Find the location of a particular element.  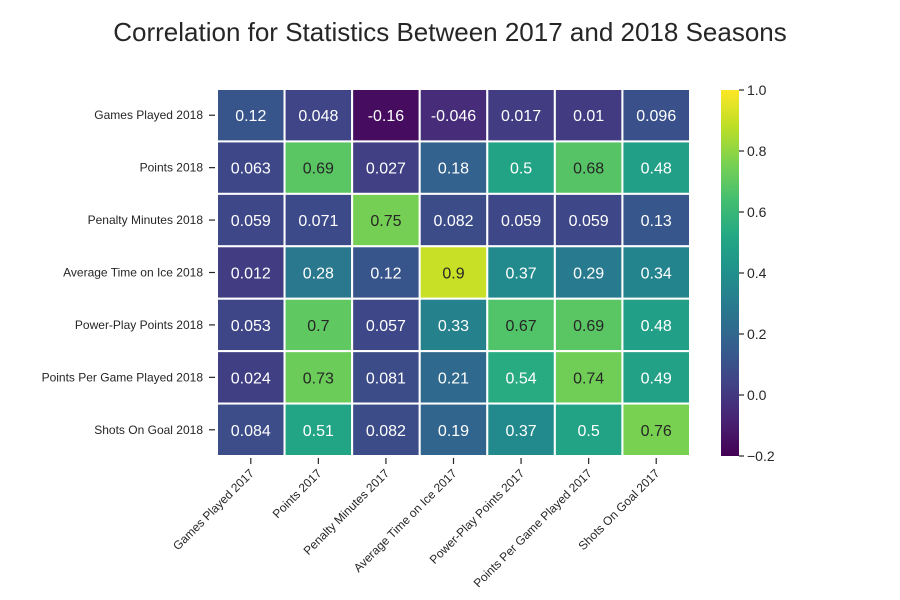

cell-value-label: 0.74 is located at coordinates (588, 378).